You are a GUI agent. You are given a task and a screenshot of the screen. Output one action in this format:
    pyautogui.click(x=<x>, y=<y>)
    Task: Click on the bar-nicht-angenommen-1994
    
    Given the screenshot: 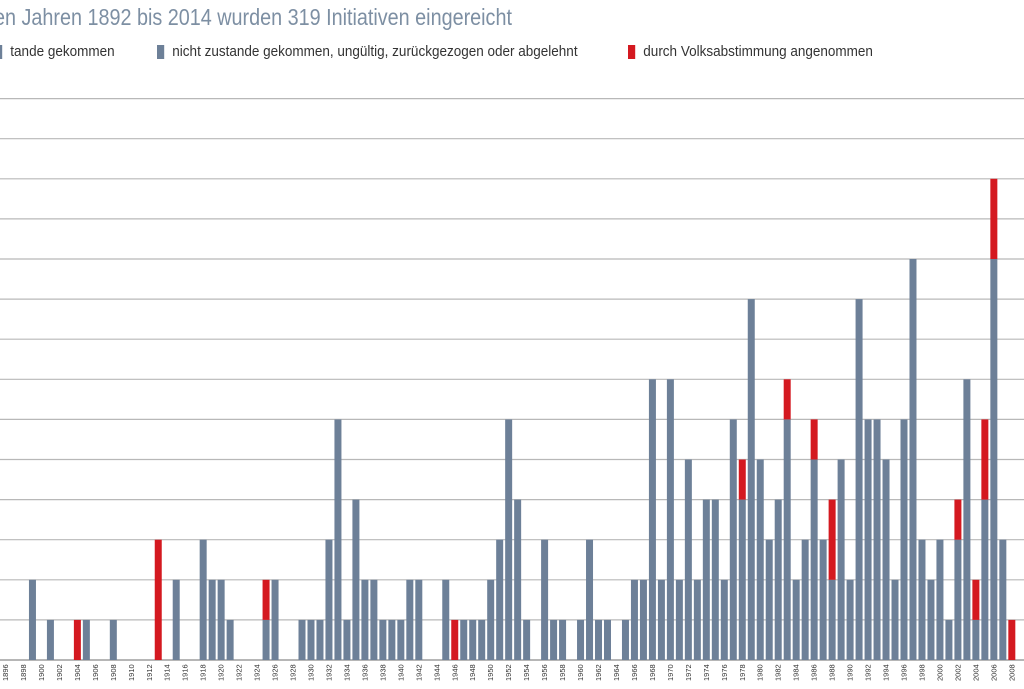 What is the action you would take?
    pyautogui.click(x=886, y=559)
    